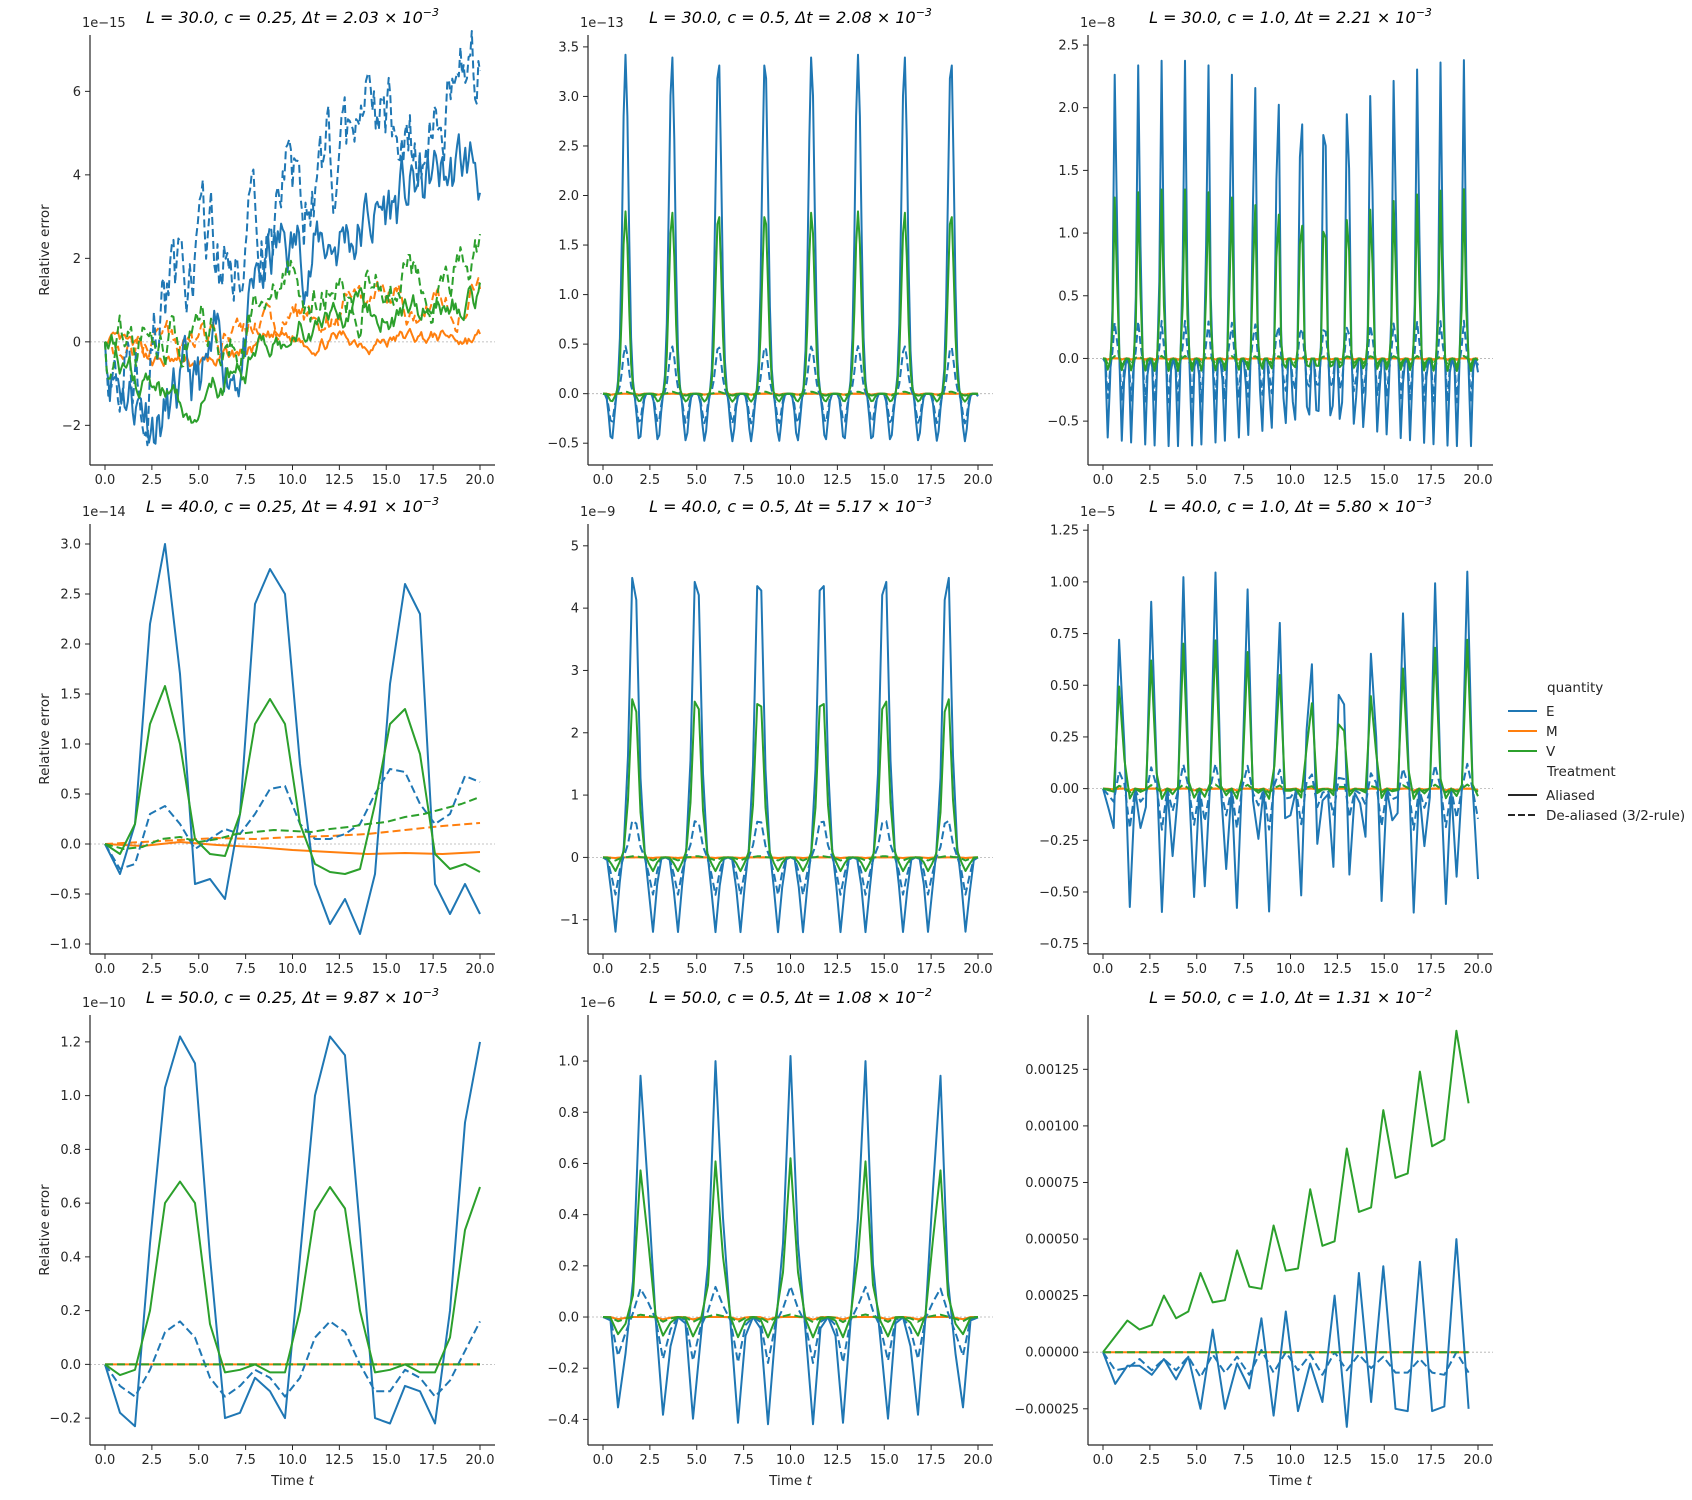 The height and width of the screenshot is (1500, 1692). I want to click on title-main: L = 40.0, c = 1.0, Δt = 5.80 × 10, so click(1282, 506).